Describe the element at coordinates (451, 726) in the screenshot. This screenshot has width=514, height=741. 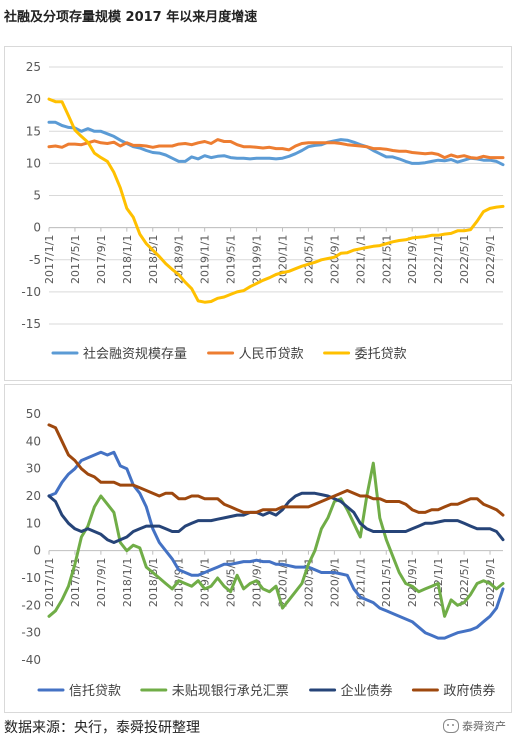
I see `wechat-icon` at that location.